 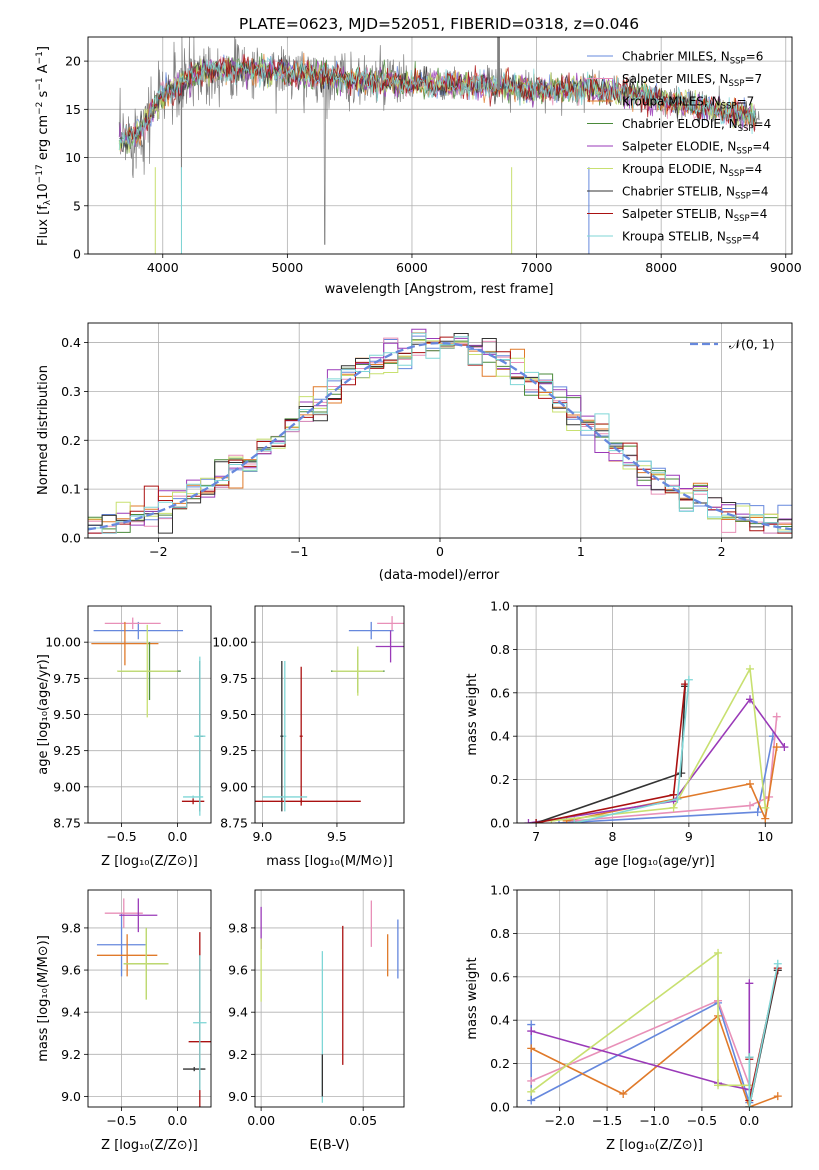 What do you see at coordinates (71, 1054) in the screenshot?
I see `tick-label-y: 9.2` at bounding box center [71, 1054].